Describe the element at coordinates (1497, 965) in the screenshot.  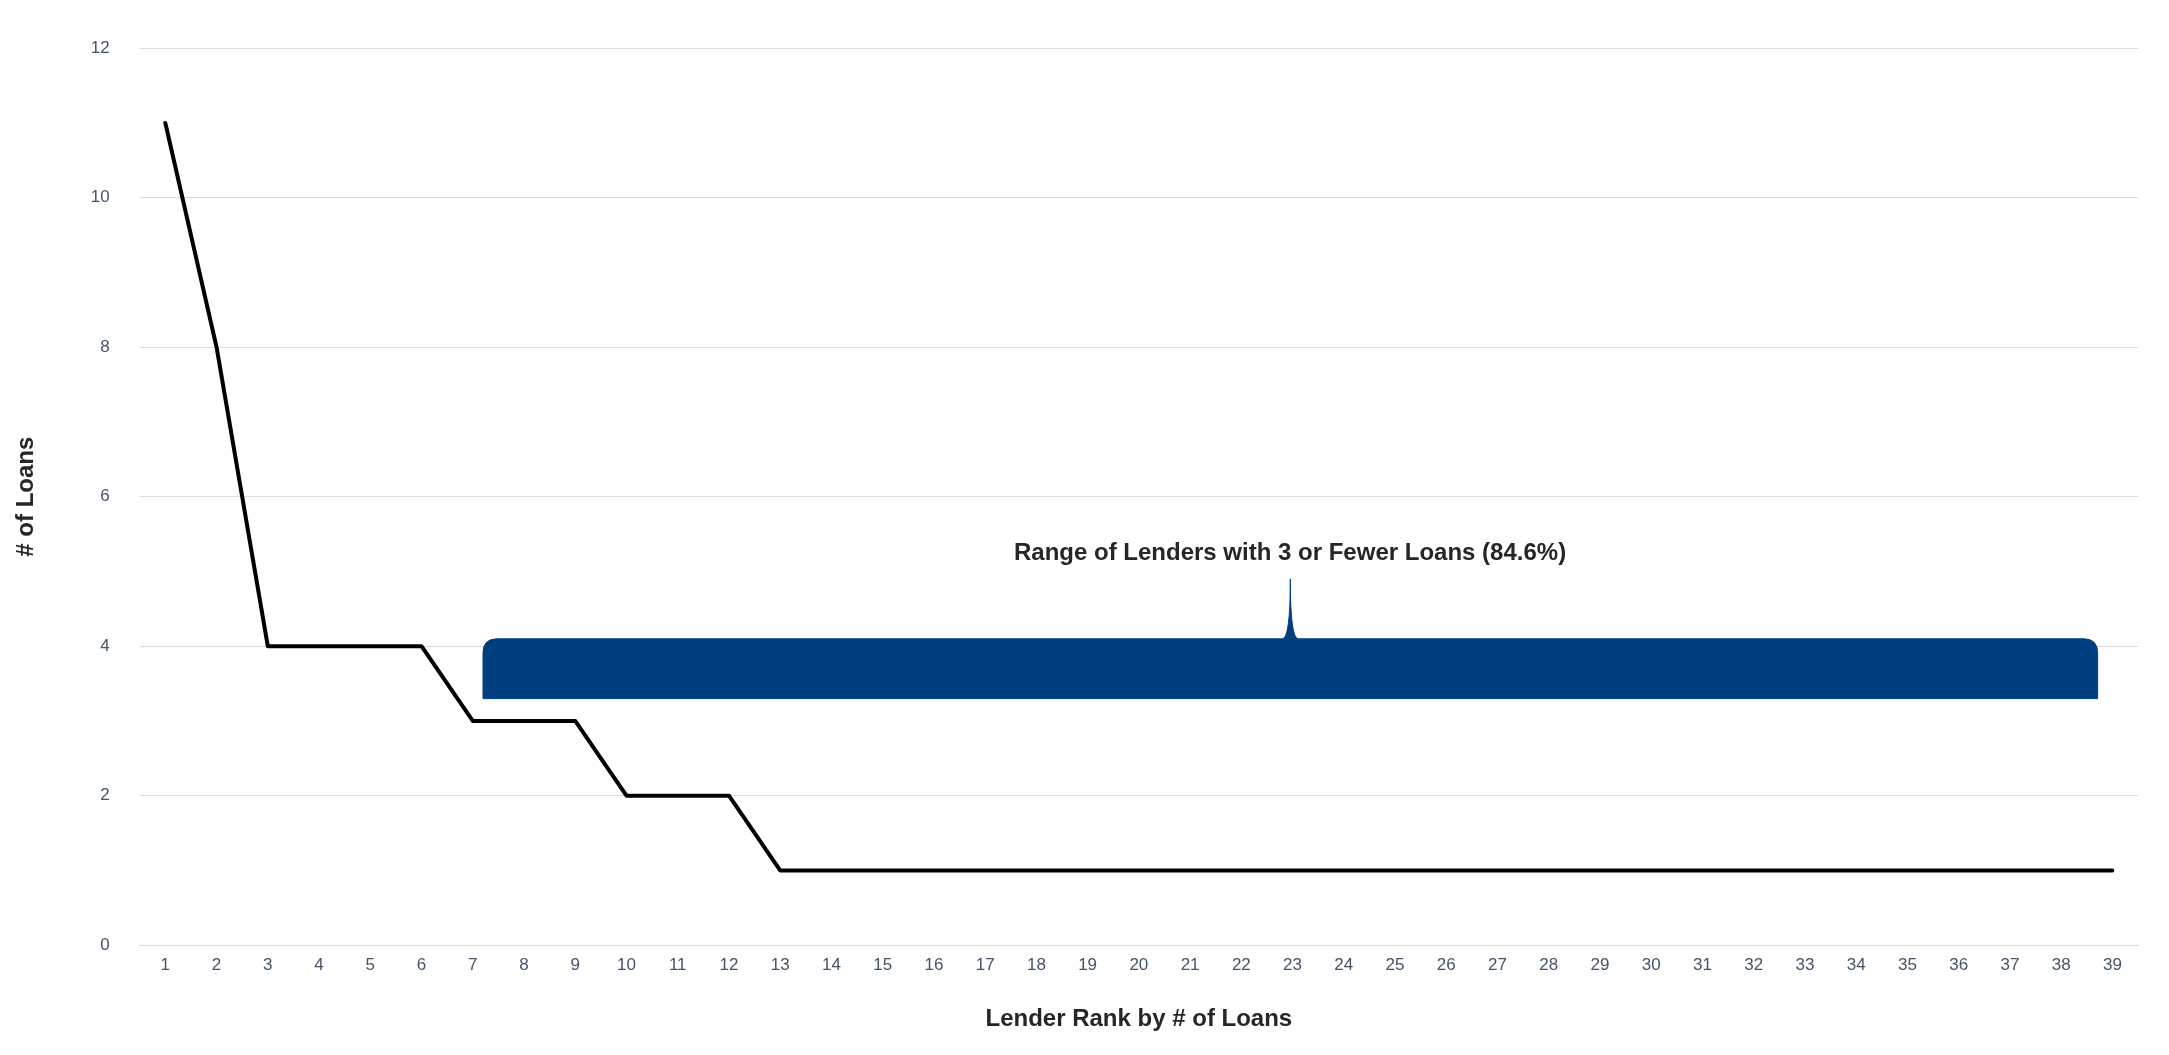
I see `x-tick-label: 27` at that location.